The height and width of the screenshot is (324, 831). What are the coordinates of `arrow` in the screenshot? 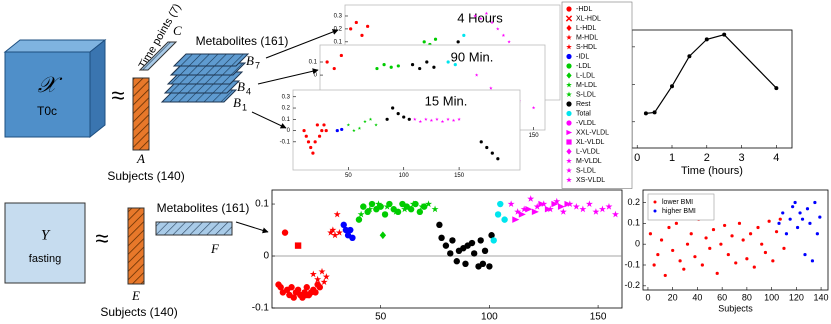 It's located at (252, 227).